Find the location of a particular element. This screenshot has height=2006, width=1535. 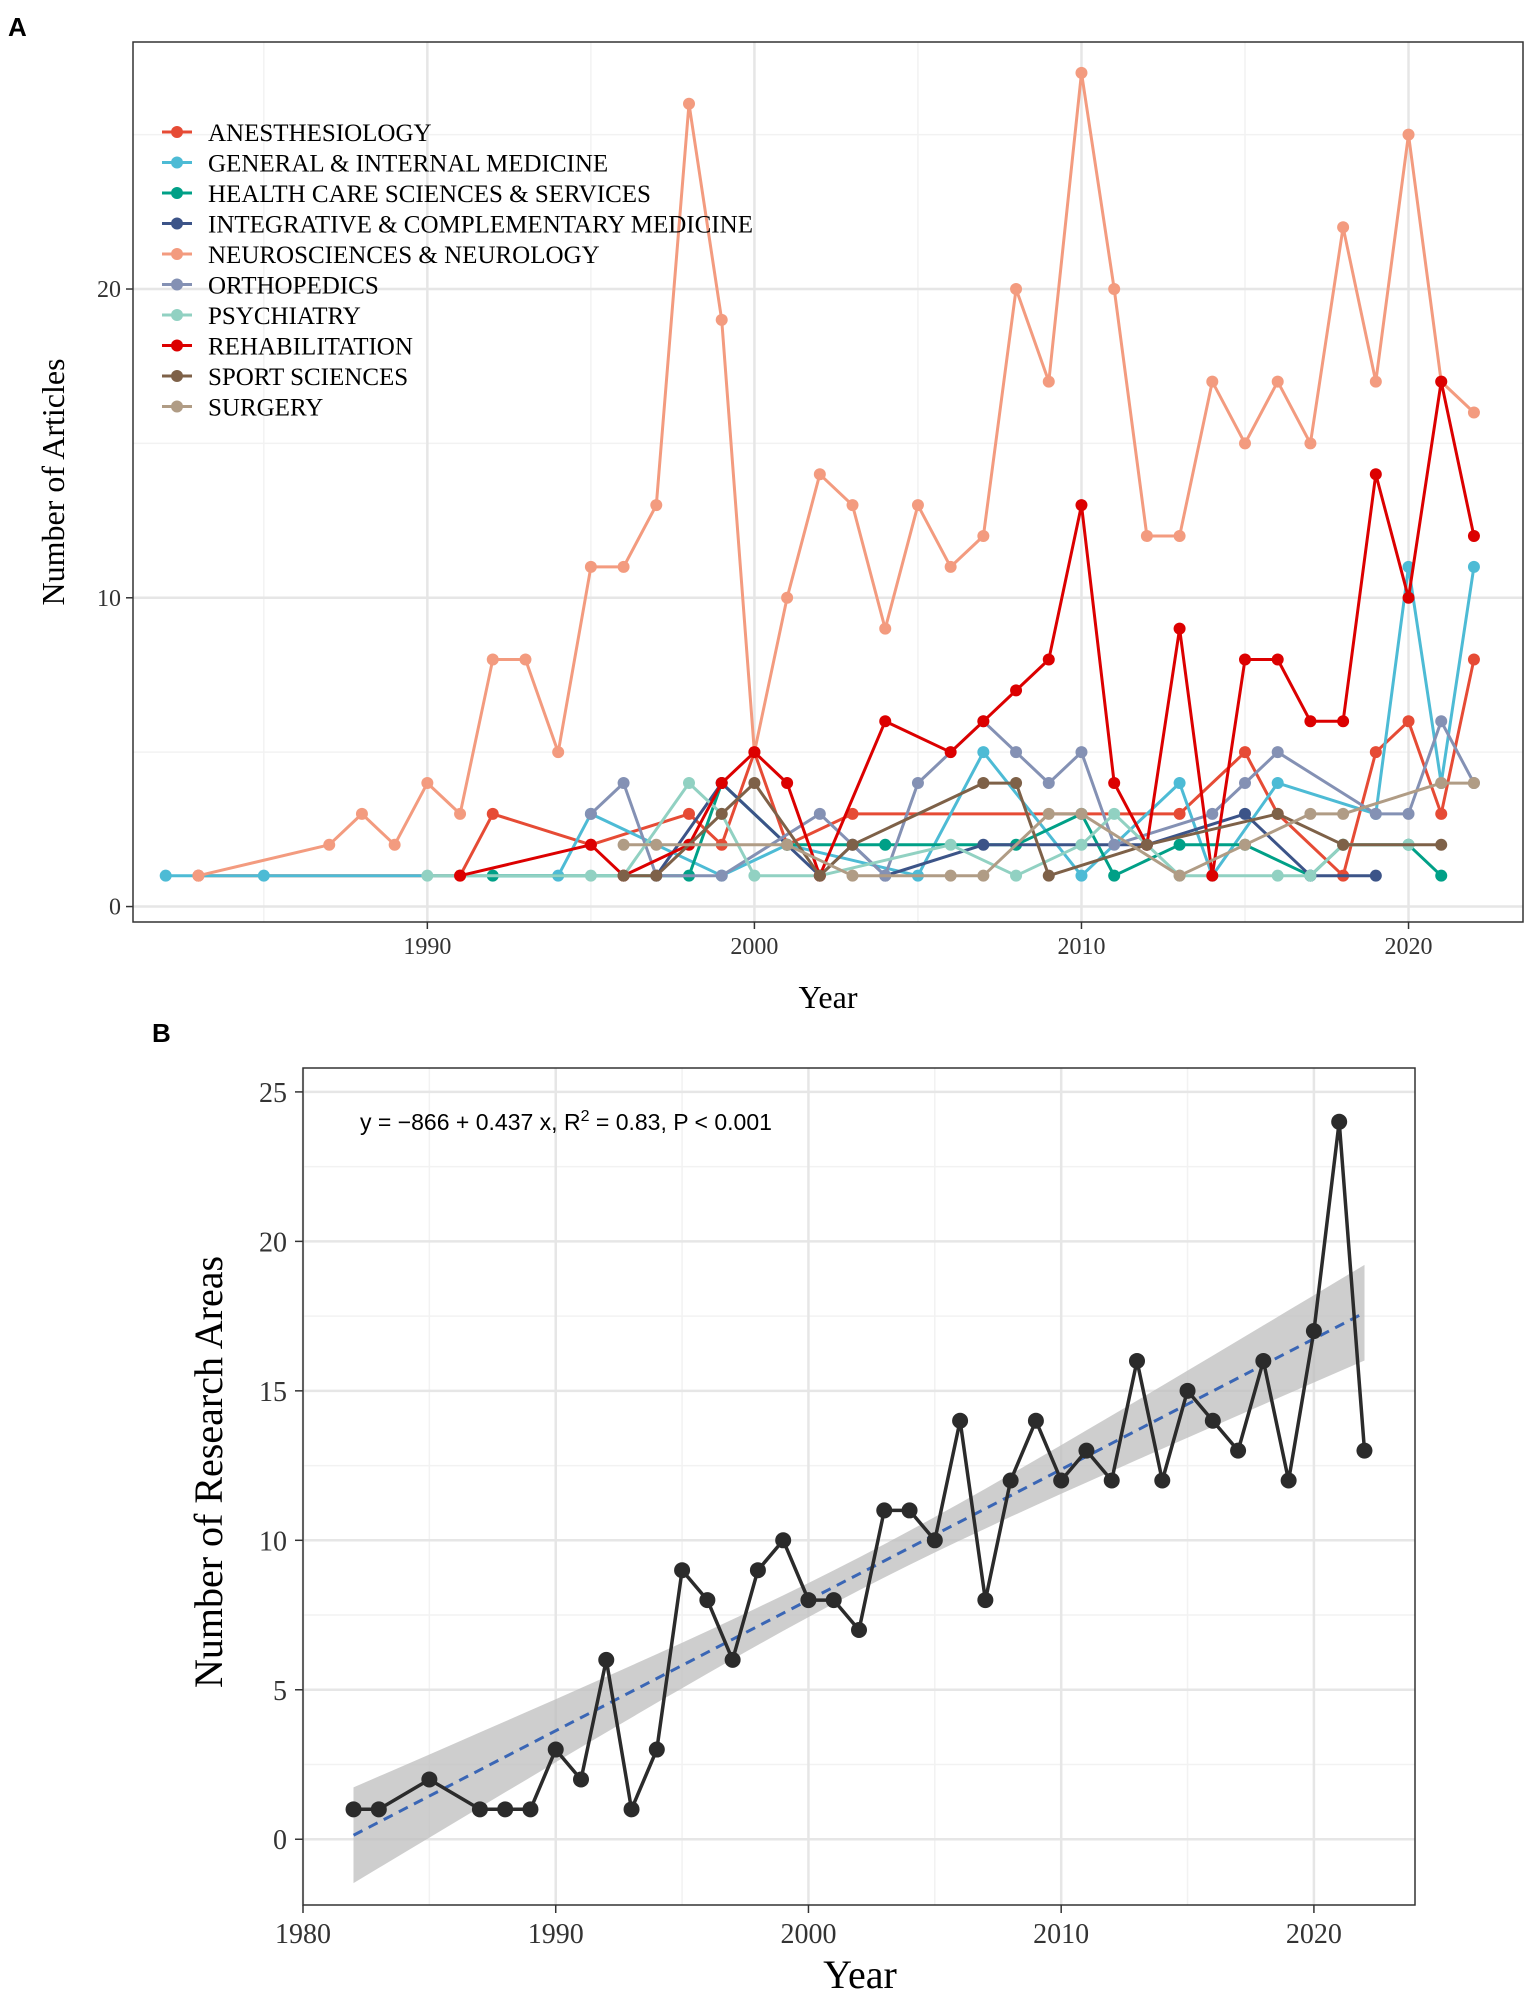

series-anesthesiology is located at coordinates (836, 767).